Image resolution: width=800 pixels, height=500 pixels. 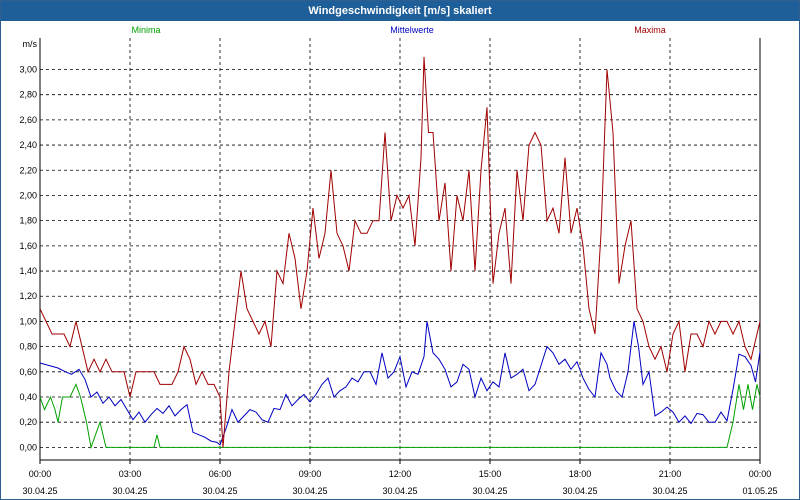 What do you see at coordinates (28, 246) in the screenshot?
I see `y-tick-label: 1,60` at bounding box center [28, 246].